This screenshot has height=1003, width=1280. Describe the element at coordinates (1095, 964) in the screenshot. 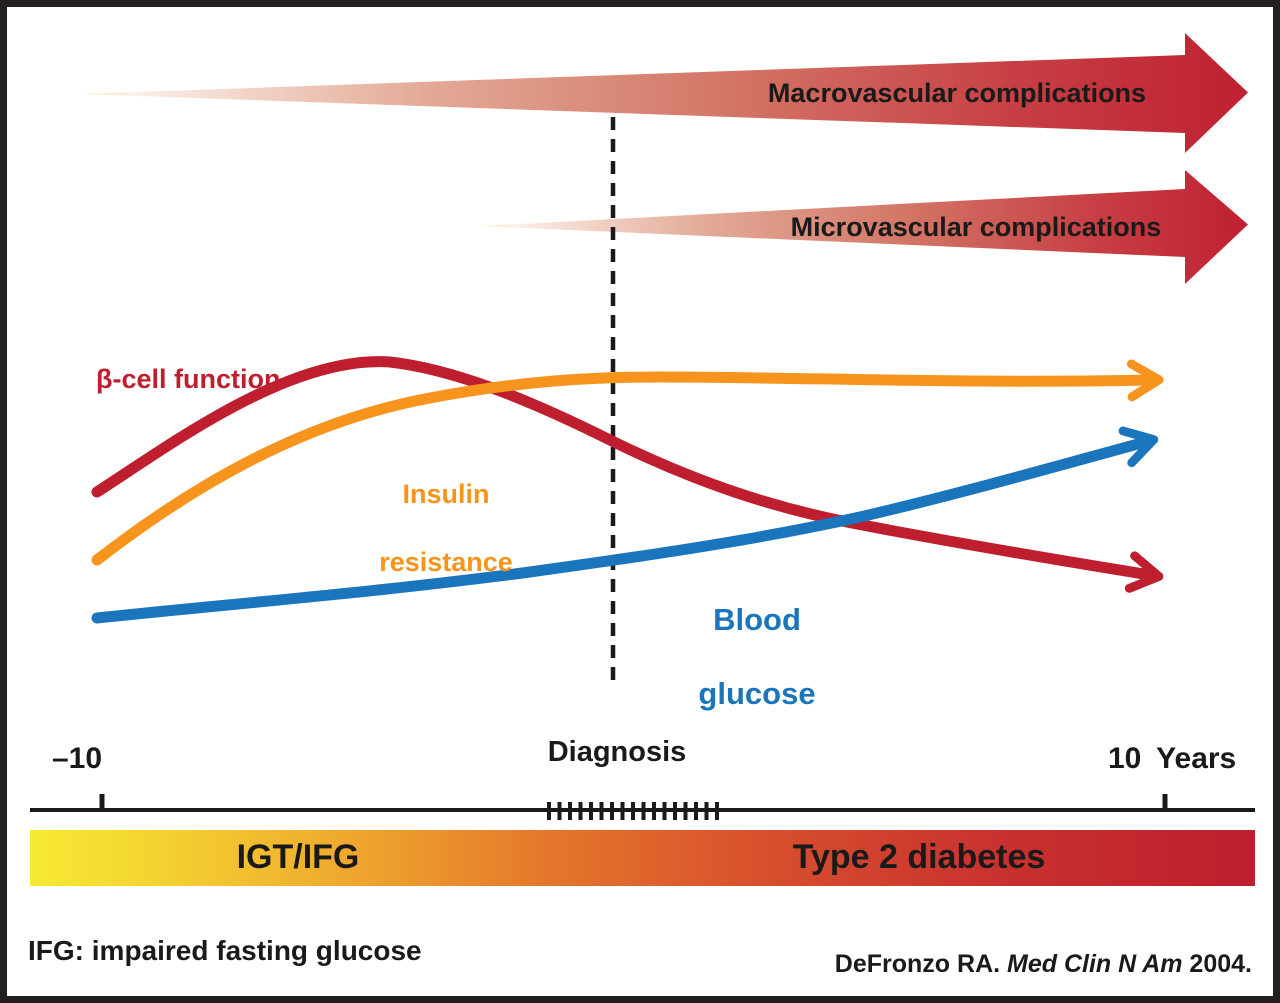

I see `citation-journal: Med Clin N Am` at that location.